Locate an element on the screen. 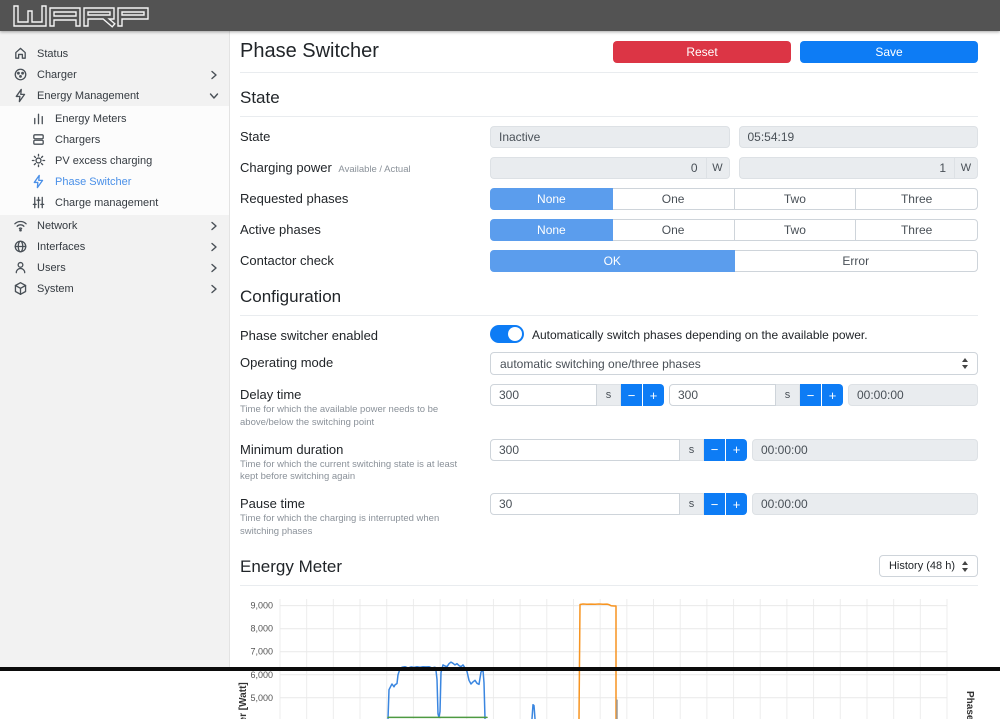  phase-switcher-toggle is located at coordinates (507, 334).